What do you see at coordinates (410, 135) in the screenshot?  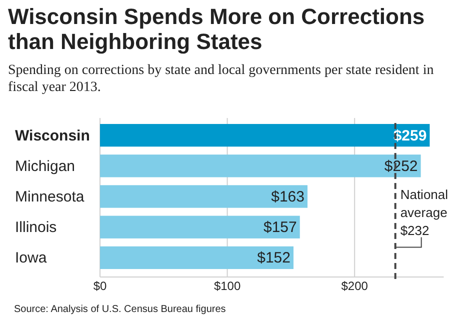 I see `data-label: $259` at bounding box center [410, 135].